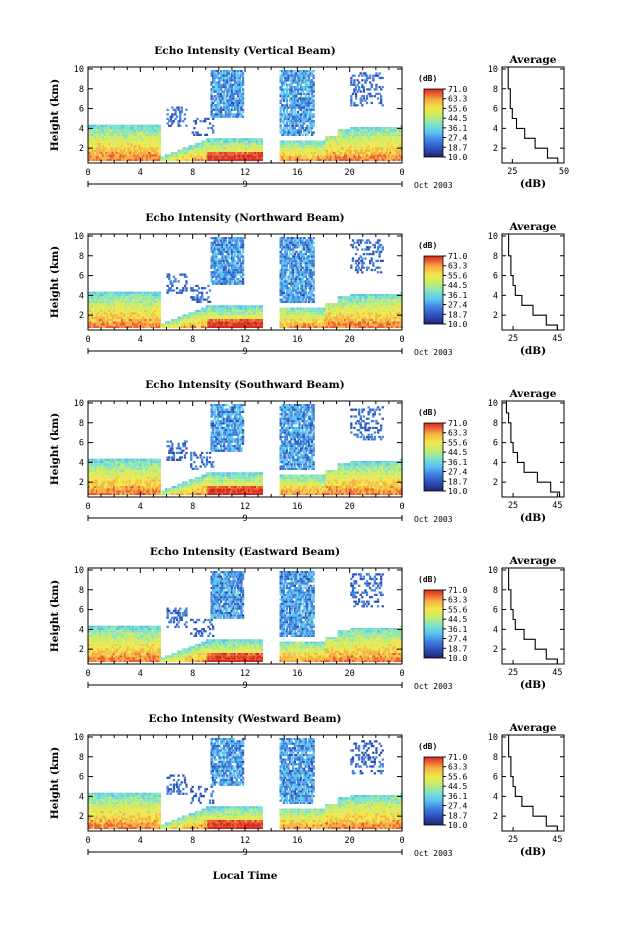  I want to click on colorbar-tick-label: 10.0, so click(457, 157).